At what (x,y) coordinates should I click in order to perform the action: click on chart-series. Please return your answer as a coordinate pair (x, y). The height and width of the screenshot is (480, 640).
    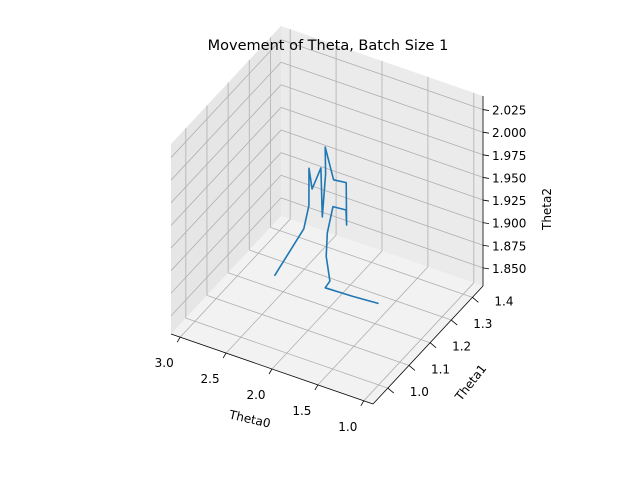
    Looking at the image, I should click on (326, 225).